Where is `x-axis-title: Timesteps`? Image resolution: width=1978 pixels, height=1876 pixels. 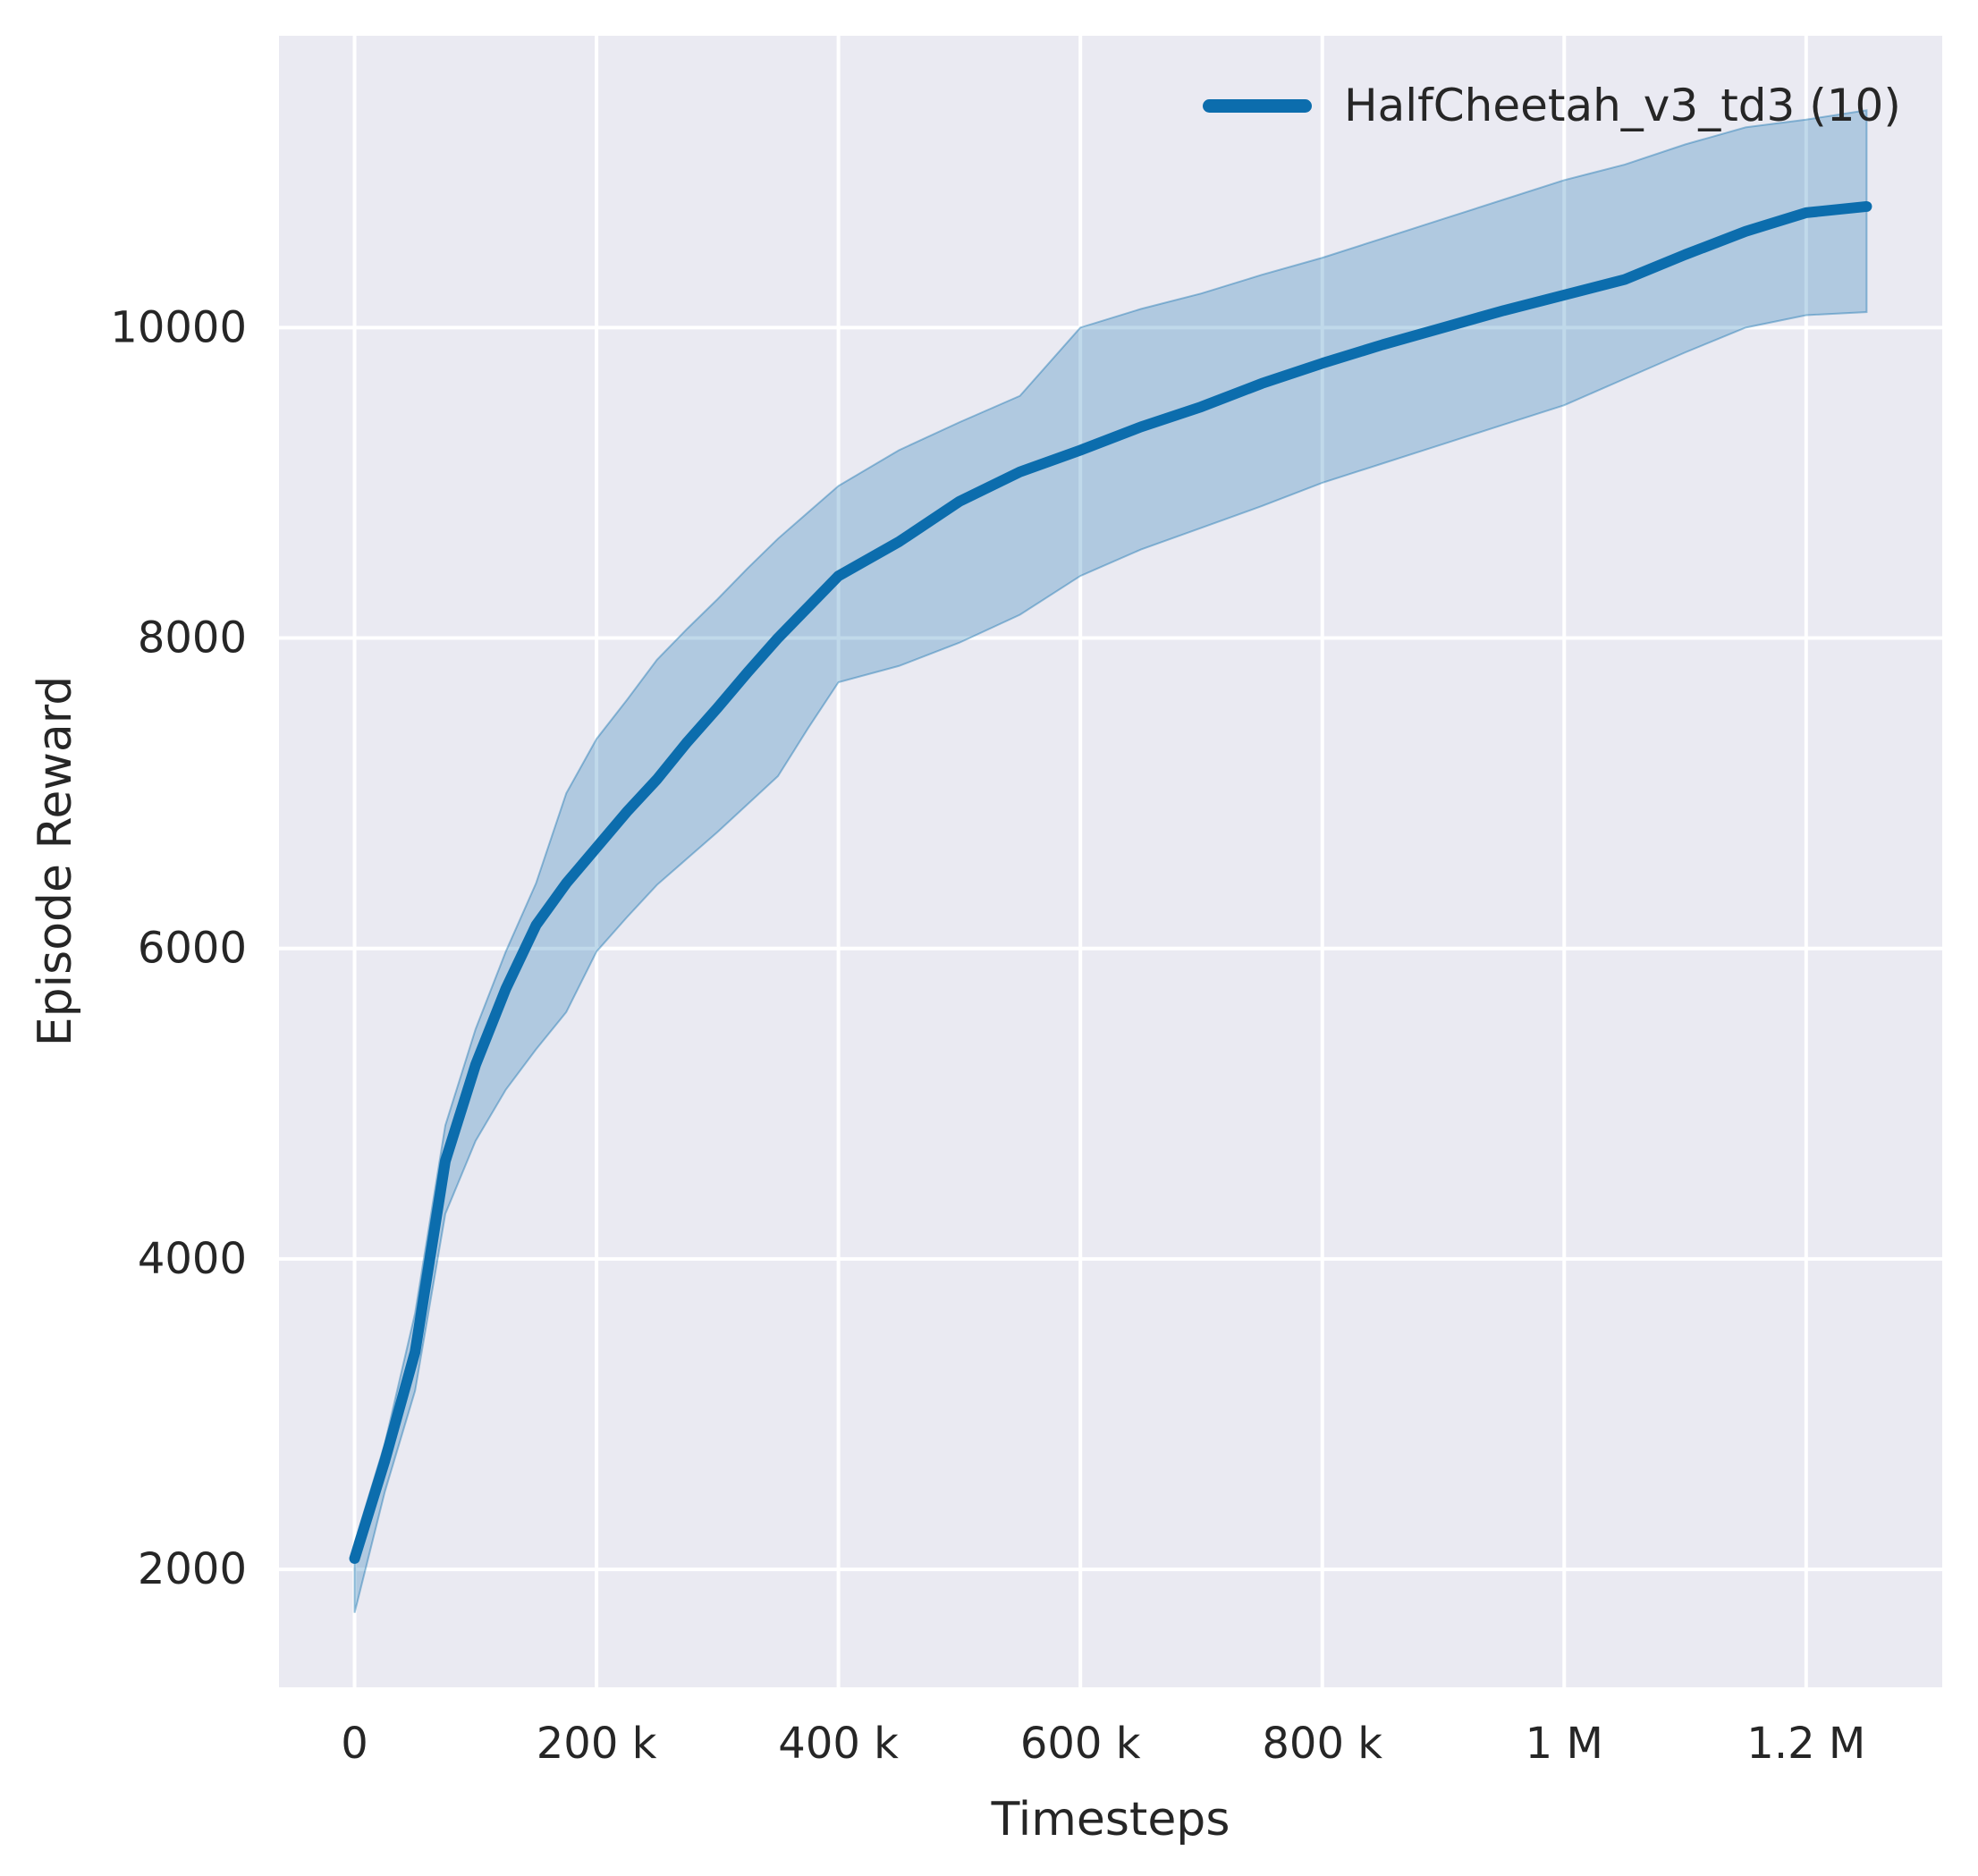
x-axis-title: Timesteps is located at coordinates (1110, 1820).